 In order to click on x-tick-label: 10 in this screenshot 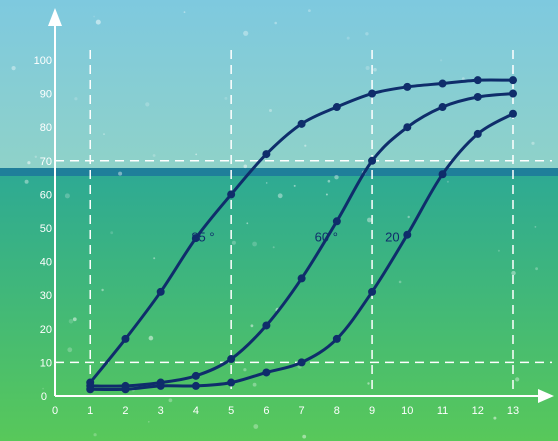, I will do `click(407, 411)`.